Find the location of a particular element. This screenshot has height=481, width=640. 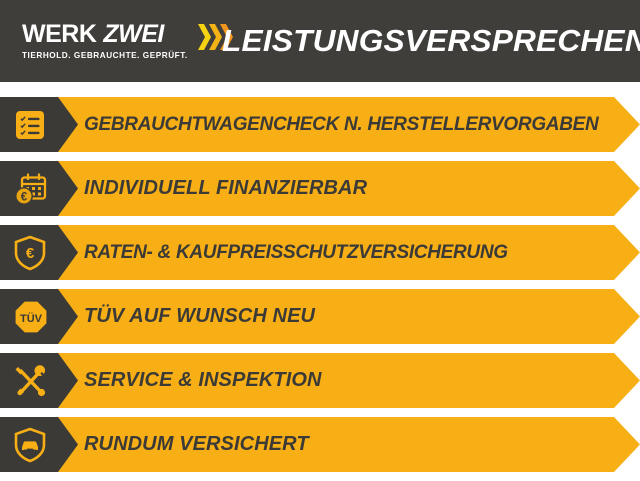

list-item: SERVICE & INSPEKTION is located at coordinates (320, 380).